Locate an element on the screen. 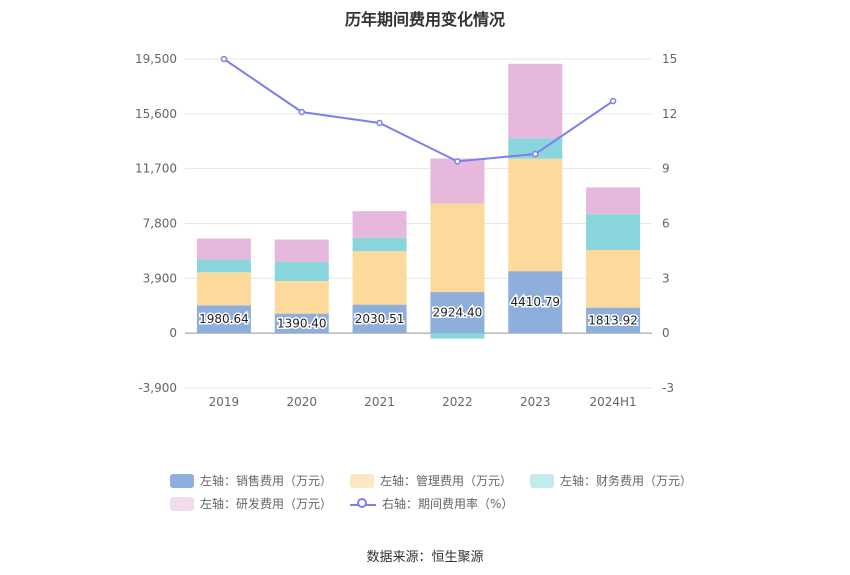 The height and width of the screenshot is (575, 850). legend-item-rate: 右轴：期间费用率（%） is located at coordinates (431, 503).